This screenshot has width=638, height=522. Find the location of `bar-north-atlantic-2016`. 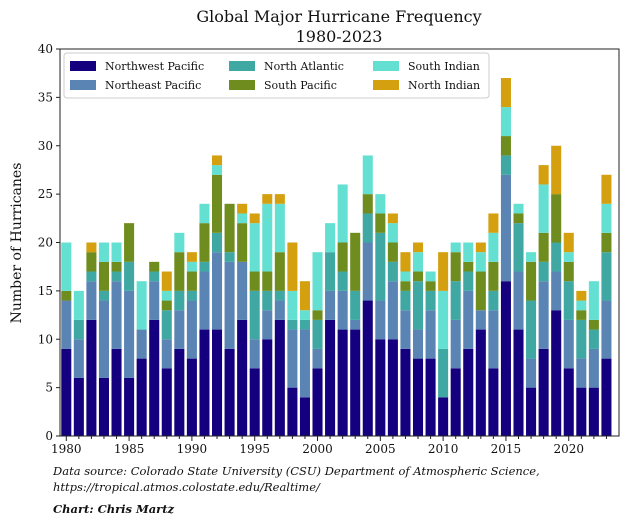

bar-north-atlantic-2016 is located at coordinates (518, 247).